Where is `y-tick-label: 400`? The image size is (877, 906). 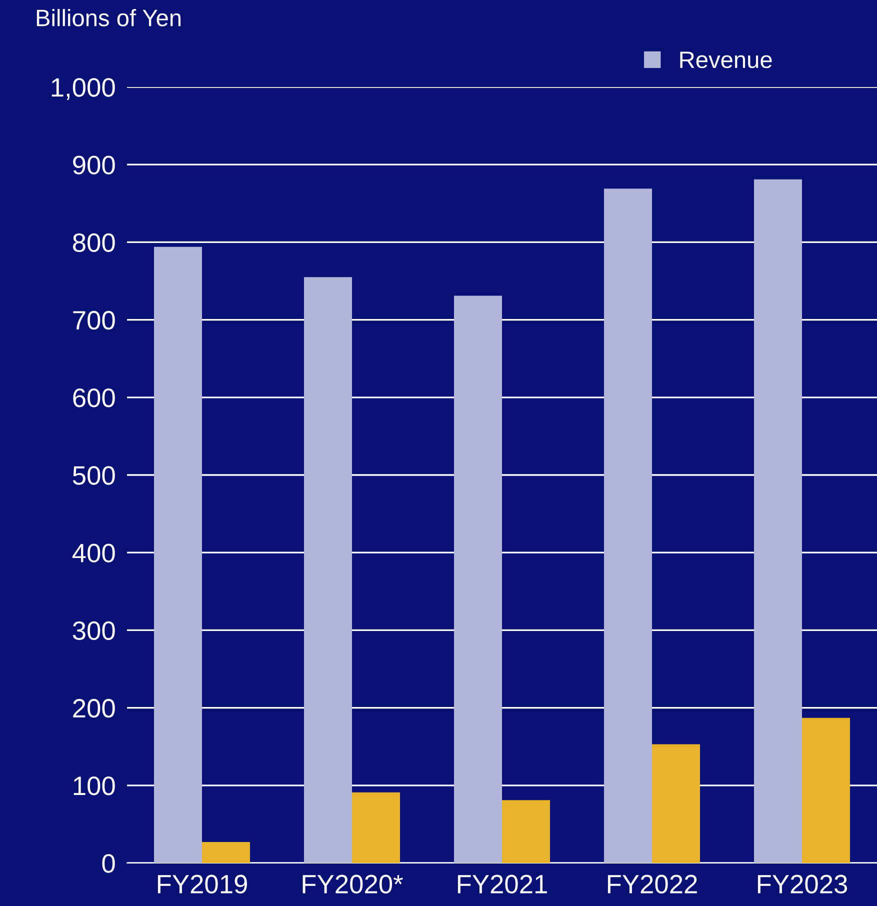
y-tick-label: 400 is located at coordinates (93, 553).